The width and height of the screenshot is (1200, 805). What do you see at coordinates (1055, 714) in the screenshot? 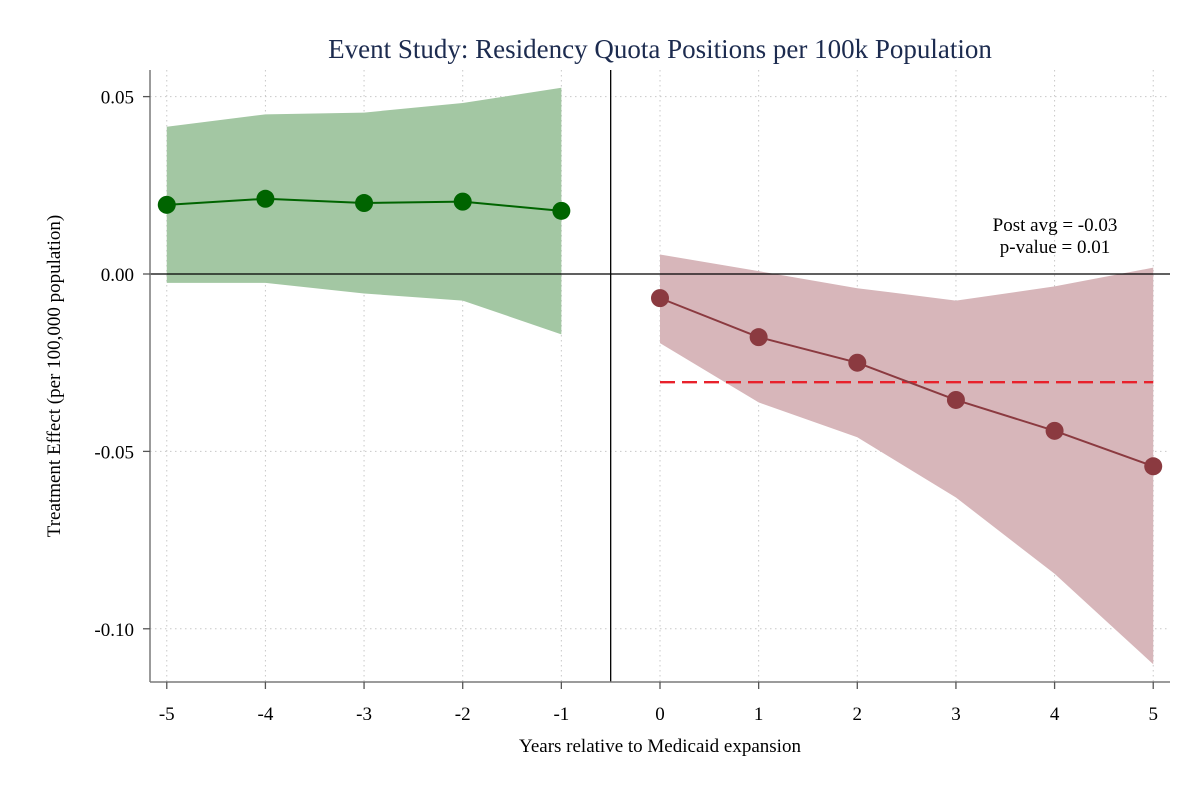
I see `x-tick-label: 4` at bounding box center [1055, 714].